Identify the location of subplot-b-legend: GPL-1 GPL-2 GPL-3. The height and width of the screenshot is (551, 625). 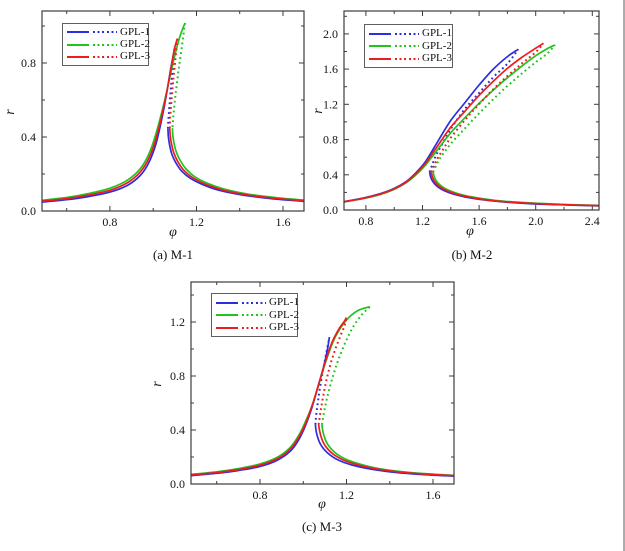
(408, 46).